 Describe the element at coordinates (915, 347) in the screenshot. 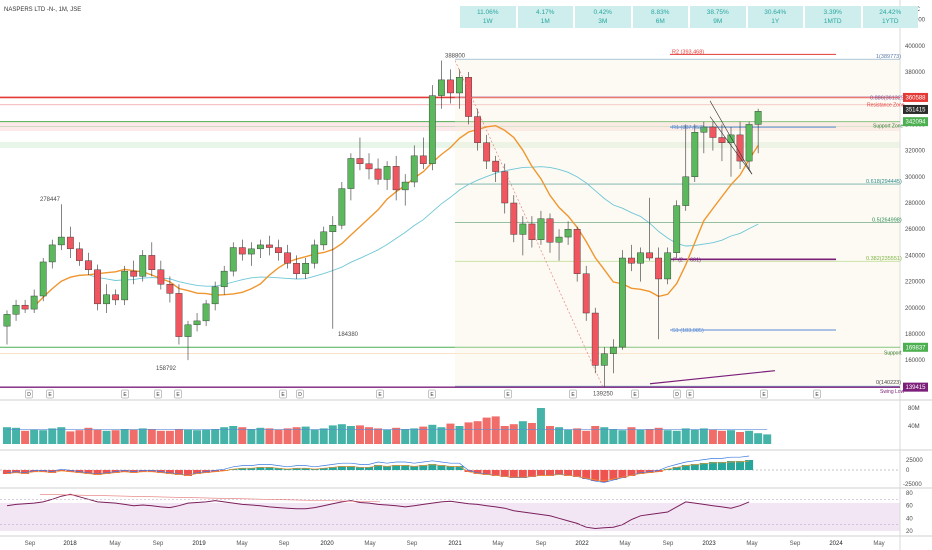

I see `tag-support-bg` at that location.